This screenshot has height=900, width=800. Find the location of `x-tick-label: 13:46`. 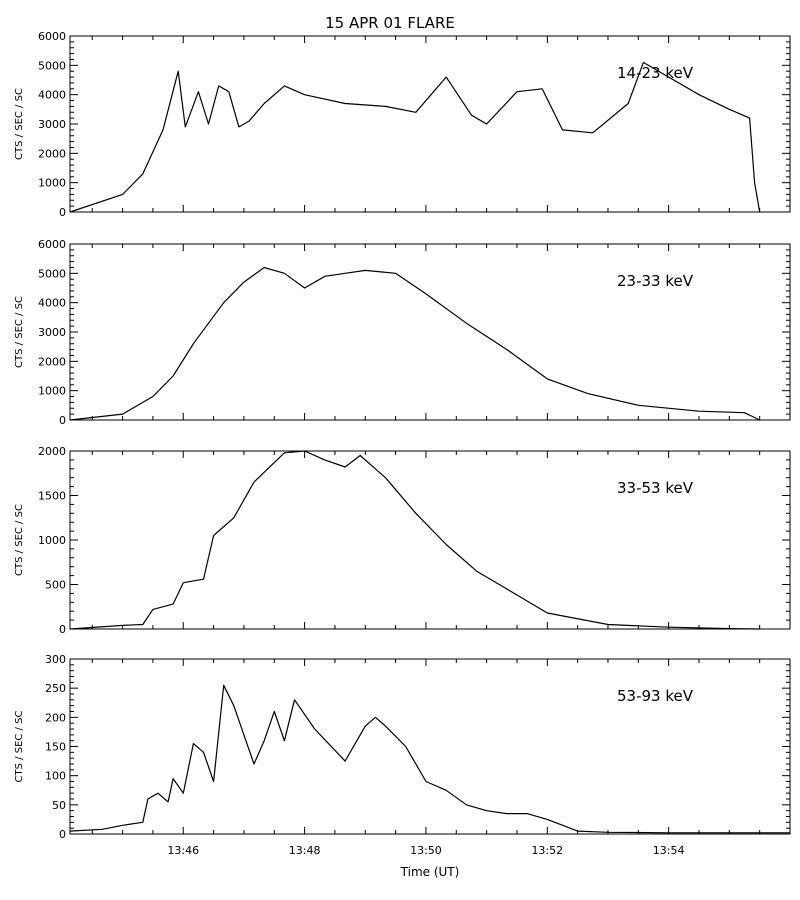

x-tick-label: 13:46 is located at coordinates (183, 850).